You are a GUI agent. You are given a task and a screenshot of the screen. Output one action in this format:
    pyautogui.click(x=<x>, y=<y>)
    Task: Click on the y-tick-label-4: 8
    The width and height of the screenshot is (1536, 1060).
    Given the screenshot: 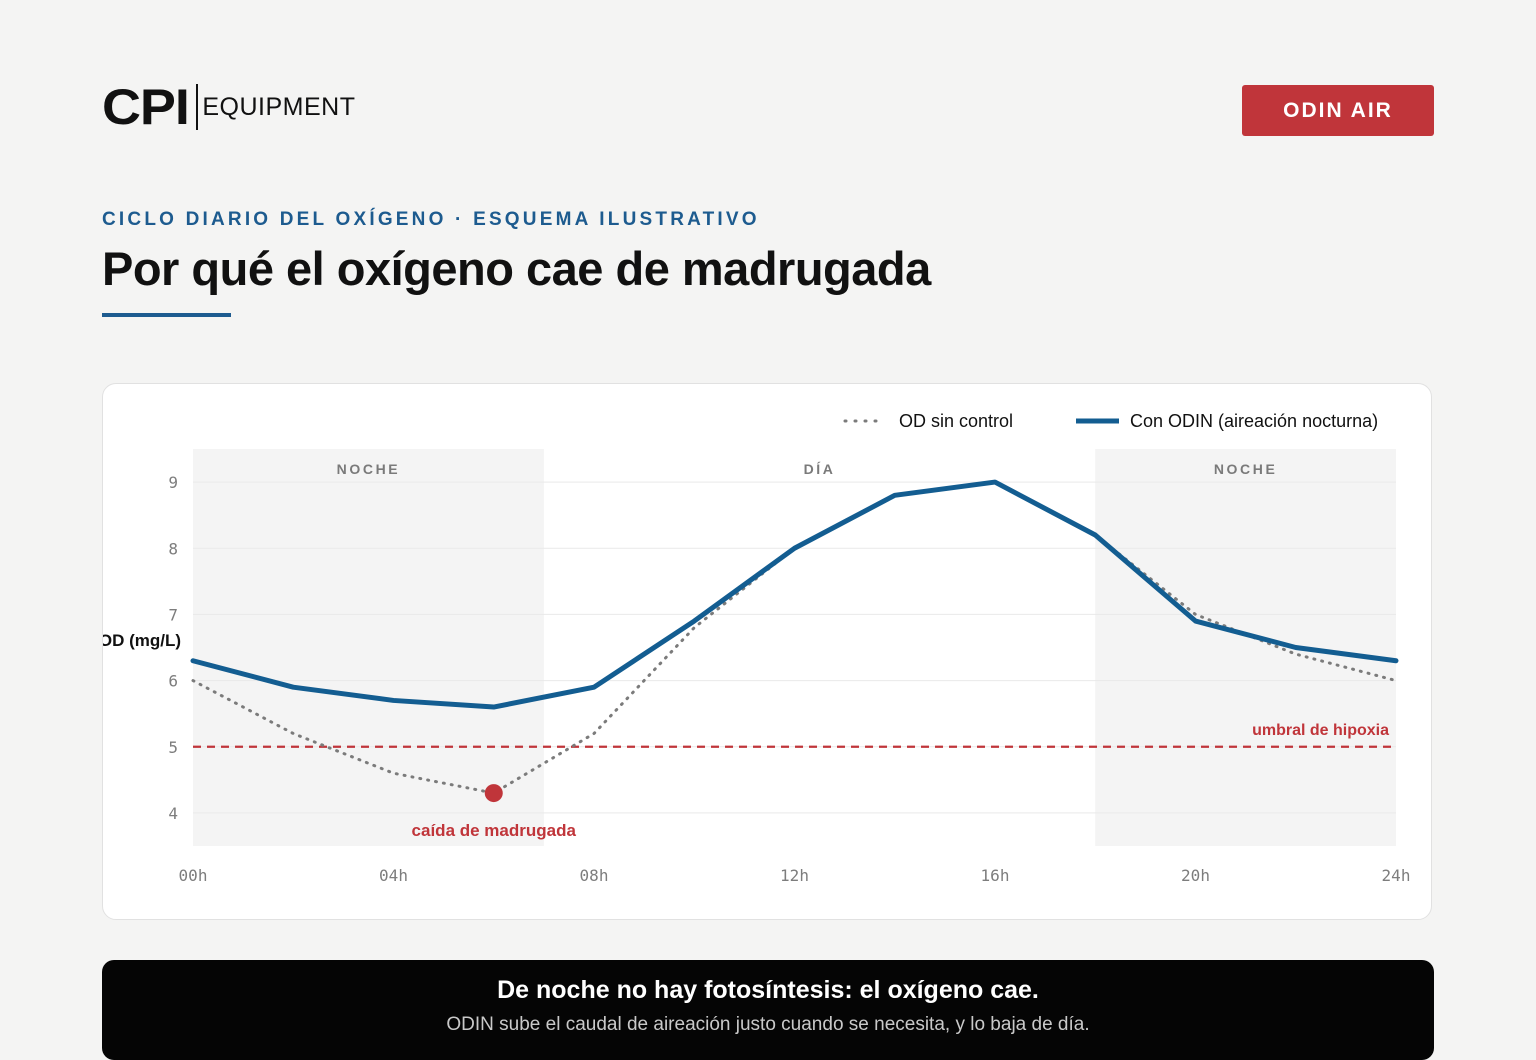 What is the action you would take?
    pyautogui.click(x=173, y=548)
    